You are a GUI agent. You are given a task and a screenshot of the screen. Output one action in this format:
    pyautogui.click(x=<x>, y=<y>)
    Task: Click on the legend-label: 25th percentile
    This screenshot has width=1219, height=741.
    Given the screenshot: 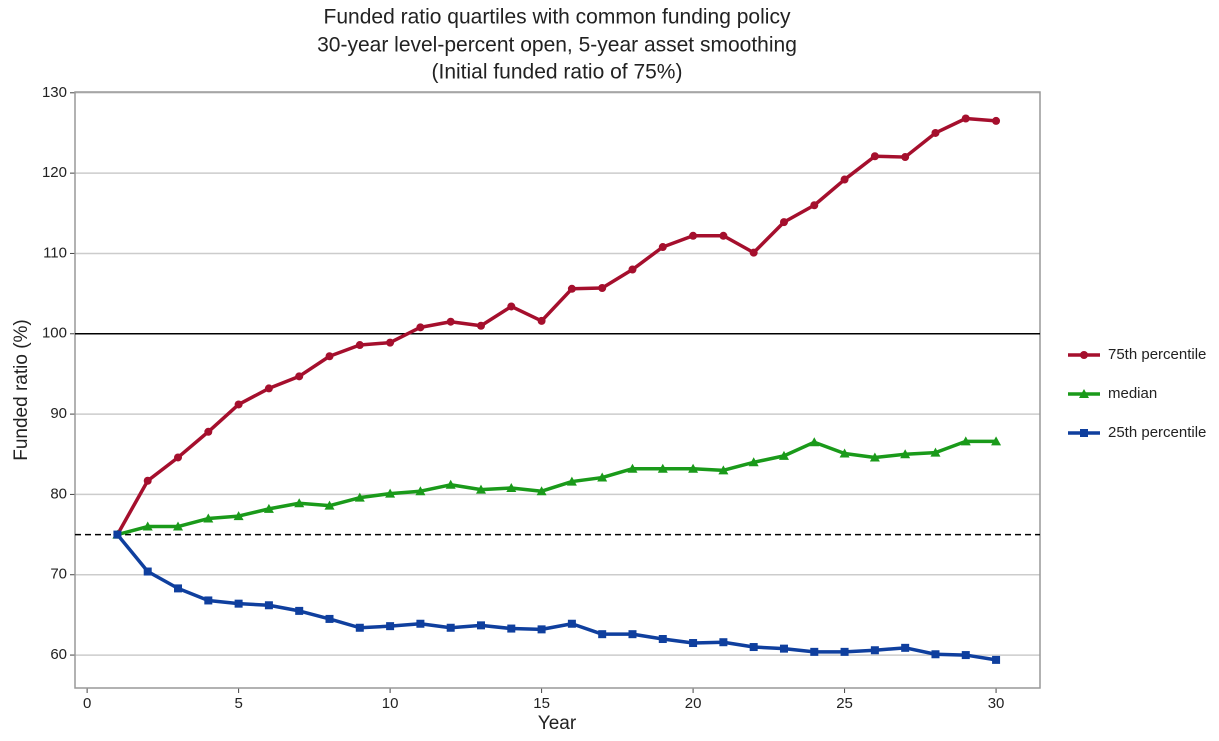 What is the action you would take?
    pyautogui.click(x=1157, y=432)
    